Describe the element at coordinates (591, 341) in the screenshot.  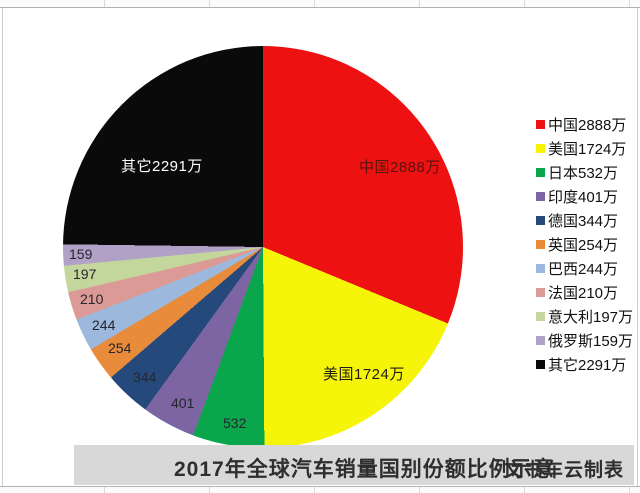
I see `legend-label-russia: 俄罗斯159万` at that location.